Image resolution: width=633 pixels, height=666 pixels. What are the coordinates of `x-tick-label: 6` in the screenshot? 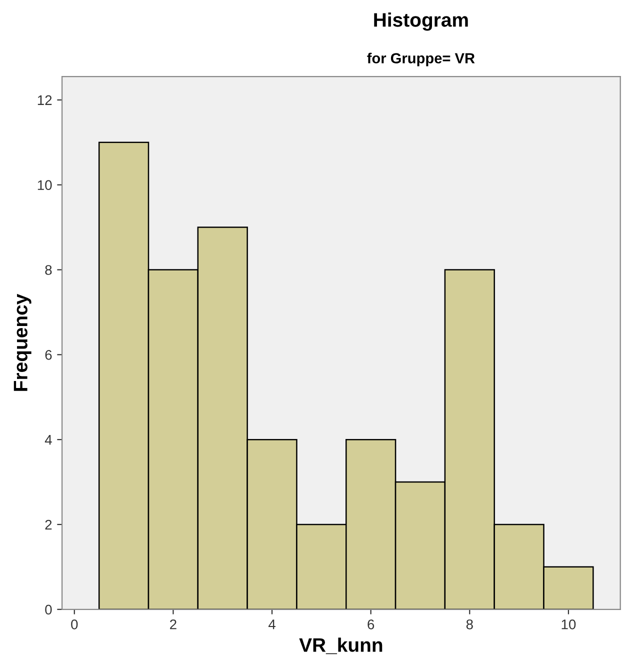 It's located at (371, 624).